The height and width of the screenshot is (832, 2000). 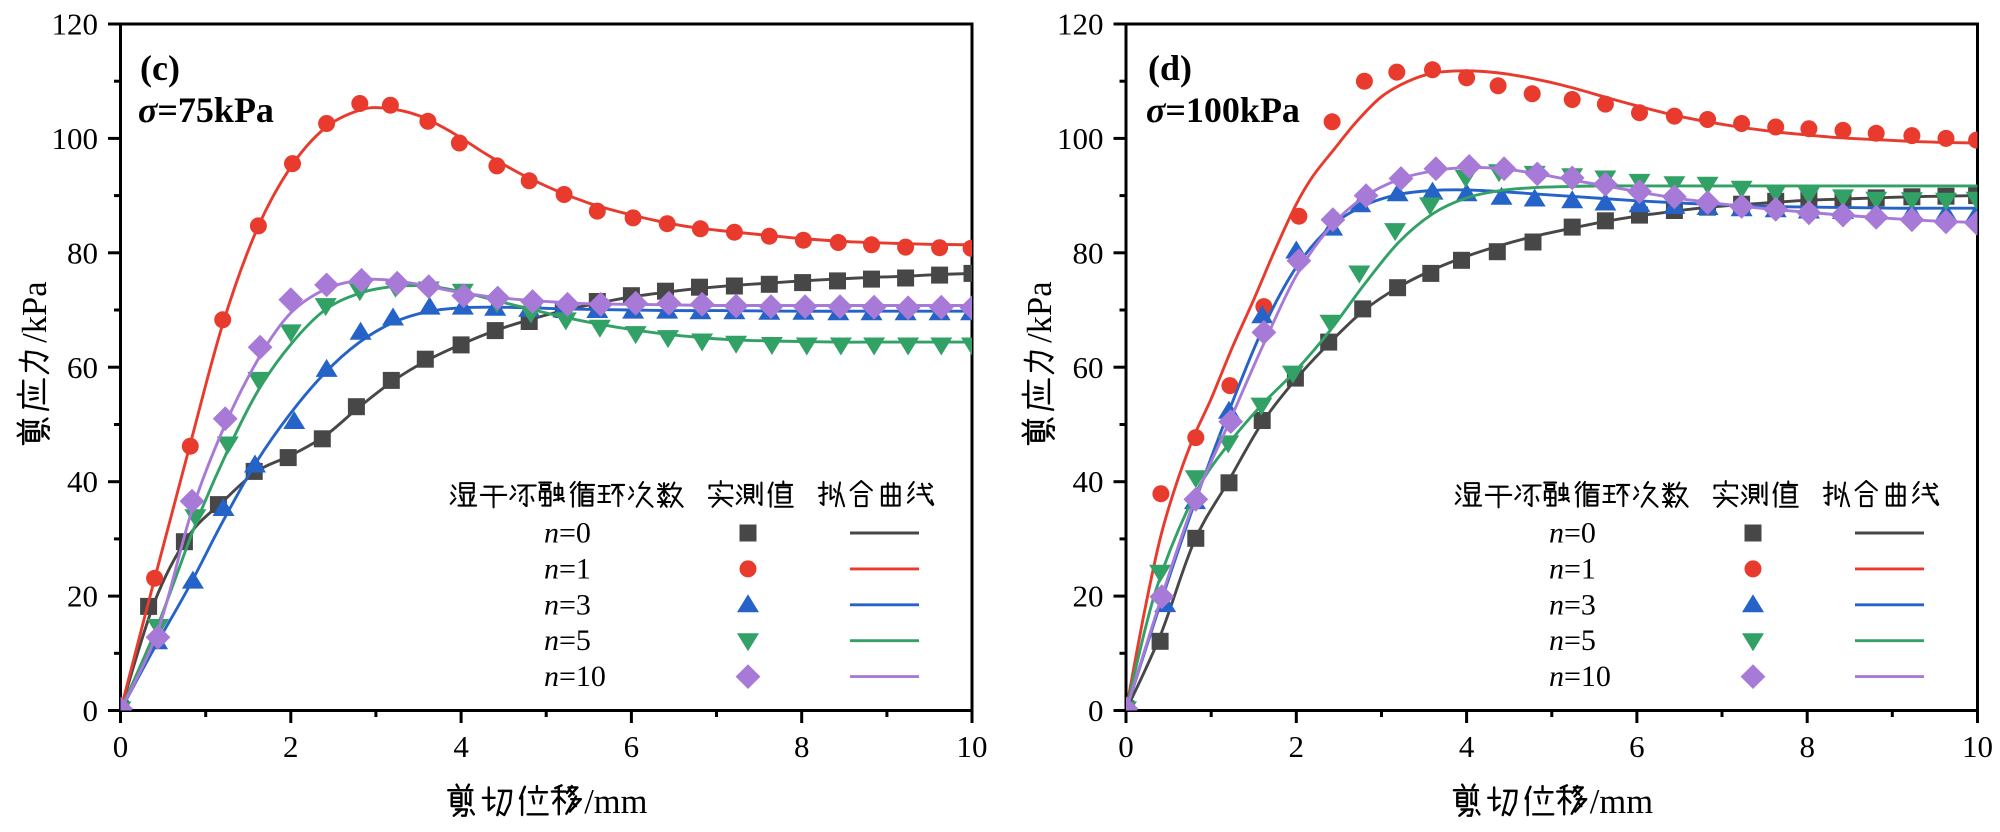 What do you see at coordinates (1170, 68) in the screenshot?
I see `svg-text: (d)` at bounding box center [1170, 68].